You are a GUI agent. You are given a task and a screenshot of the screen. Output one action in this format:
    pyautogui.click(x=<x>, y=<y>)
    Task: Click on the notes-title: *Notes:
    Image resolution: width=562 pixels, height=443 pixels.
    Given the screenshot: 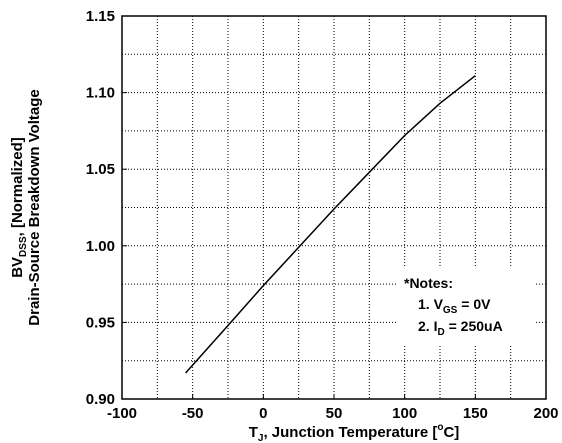 What is the action you would take?
    pyautogui.click(x=428, y=283)
    